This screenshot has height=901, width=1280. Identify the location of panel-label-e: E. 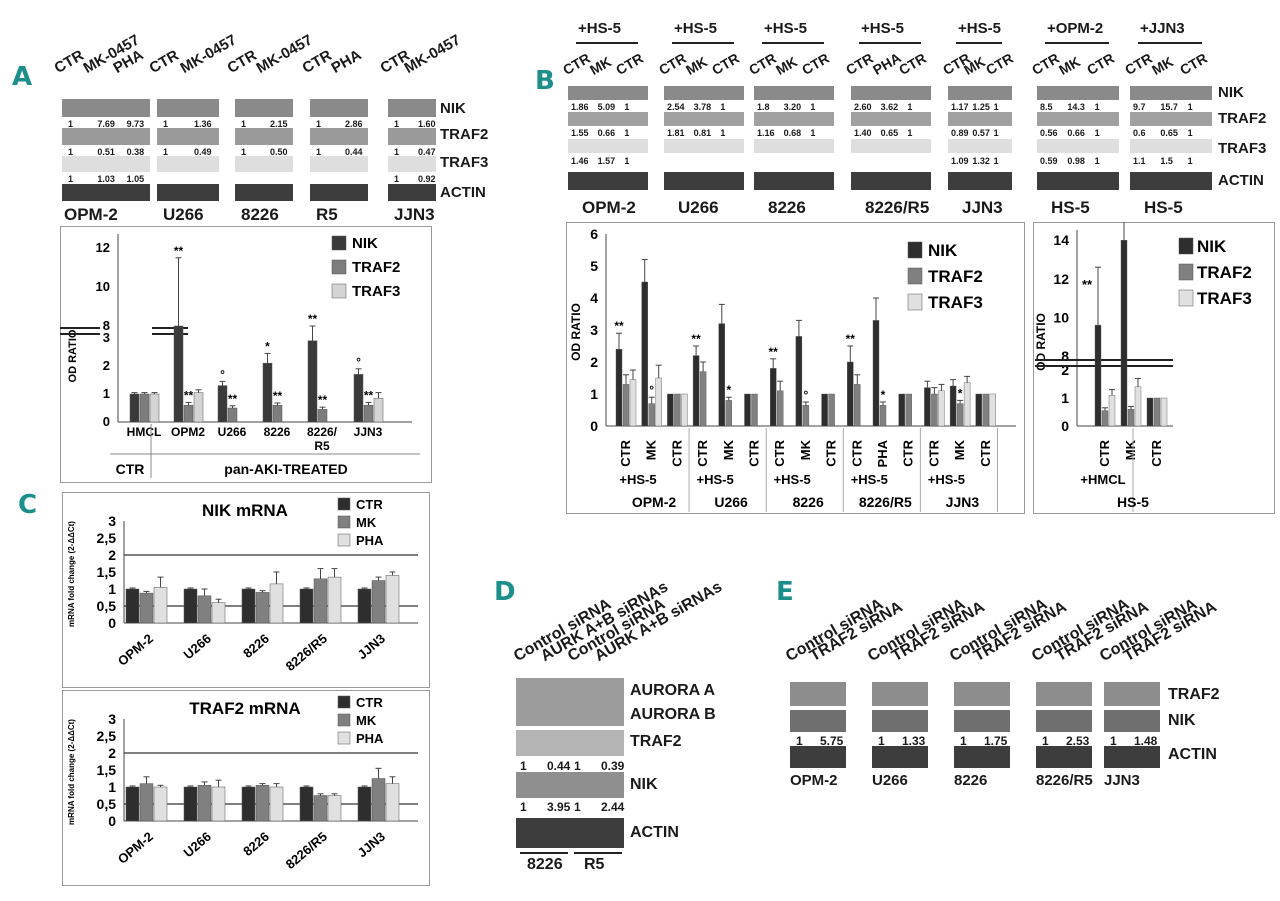
(785, 592).